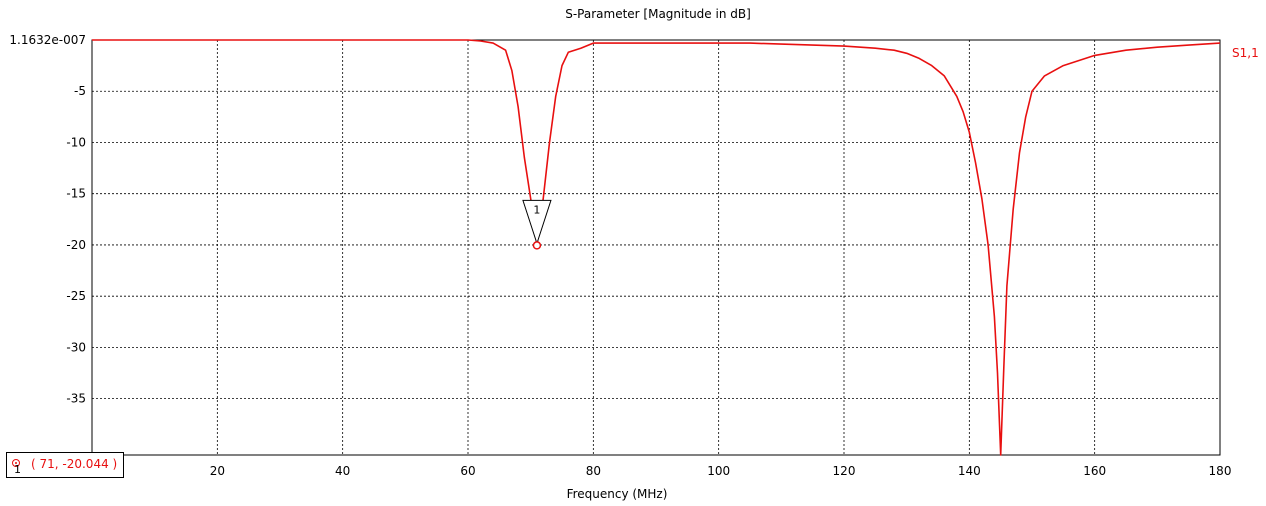 This screenshot has width=1266, height=506. I want to click on x-tick-label: 160, so click(1094, 471).